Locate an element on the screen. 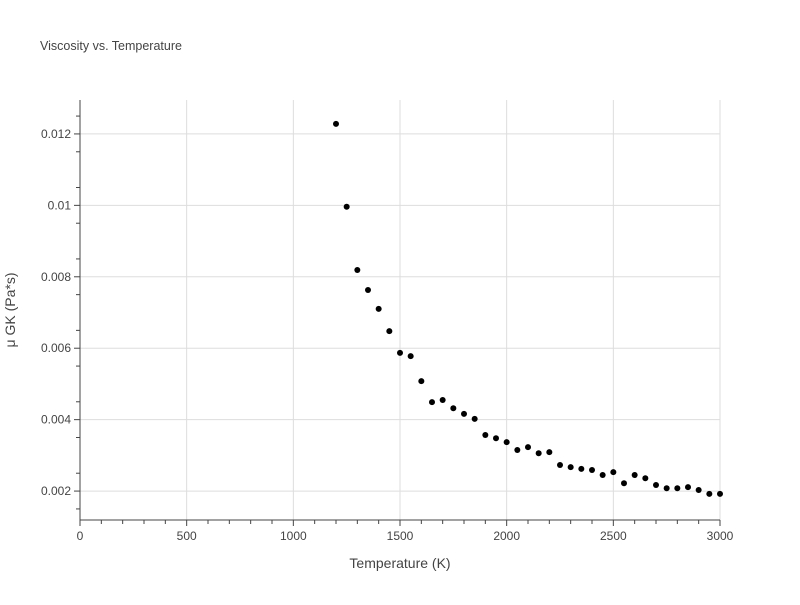 The image size is (800, 605). x-tick-label: 500 is located at coordinates (187, 536).